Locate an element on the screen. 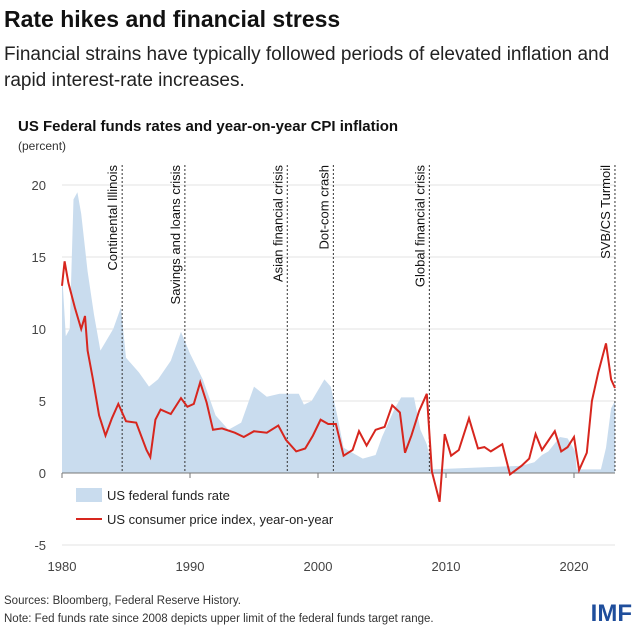 Image resolution: width=640 pixels, height=637 pixels. y-tick-label: 5 is located at coordinates (42, 401).